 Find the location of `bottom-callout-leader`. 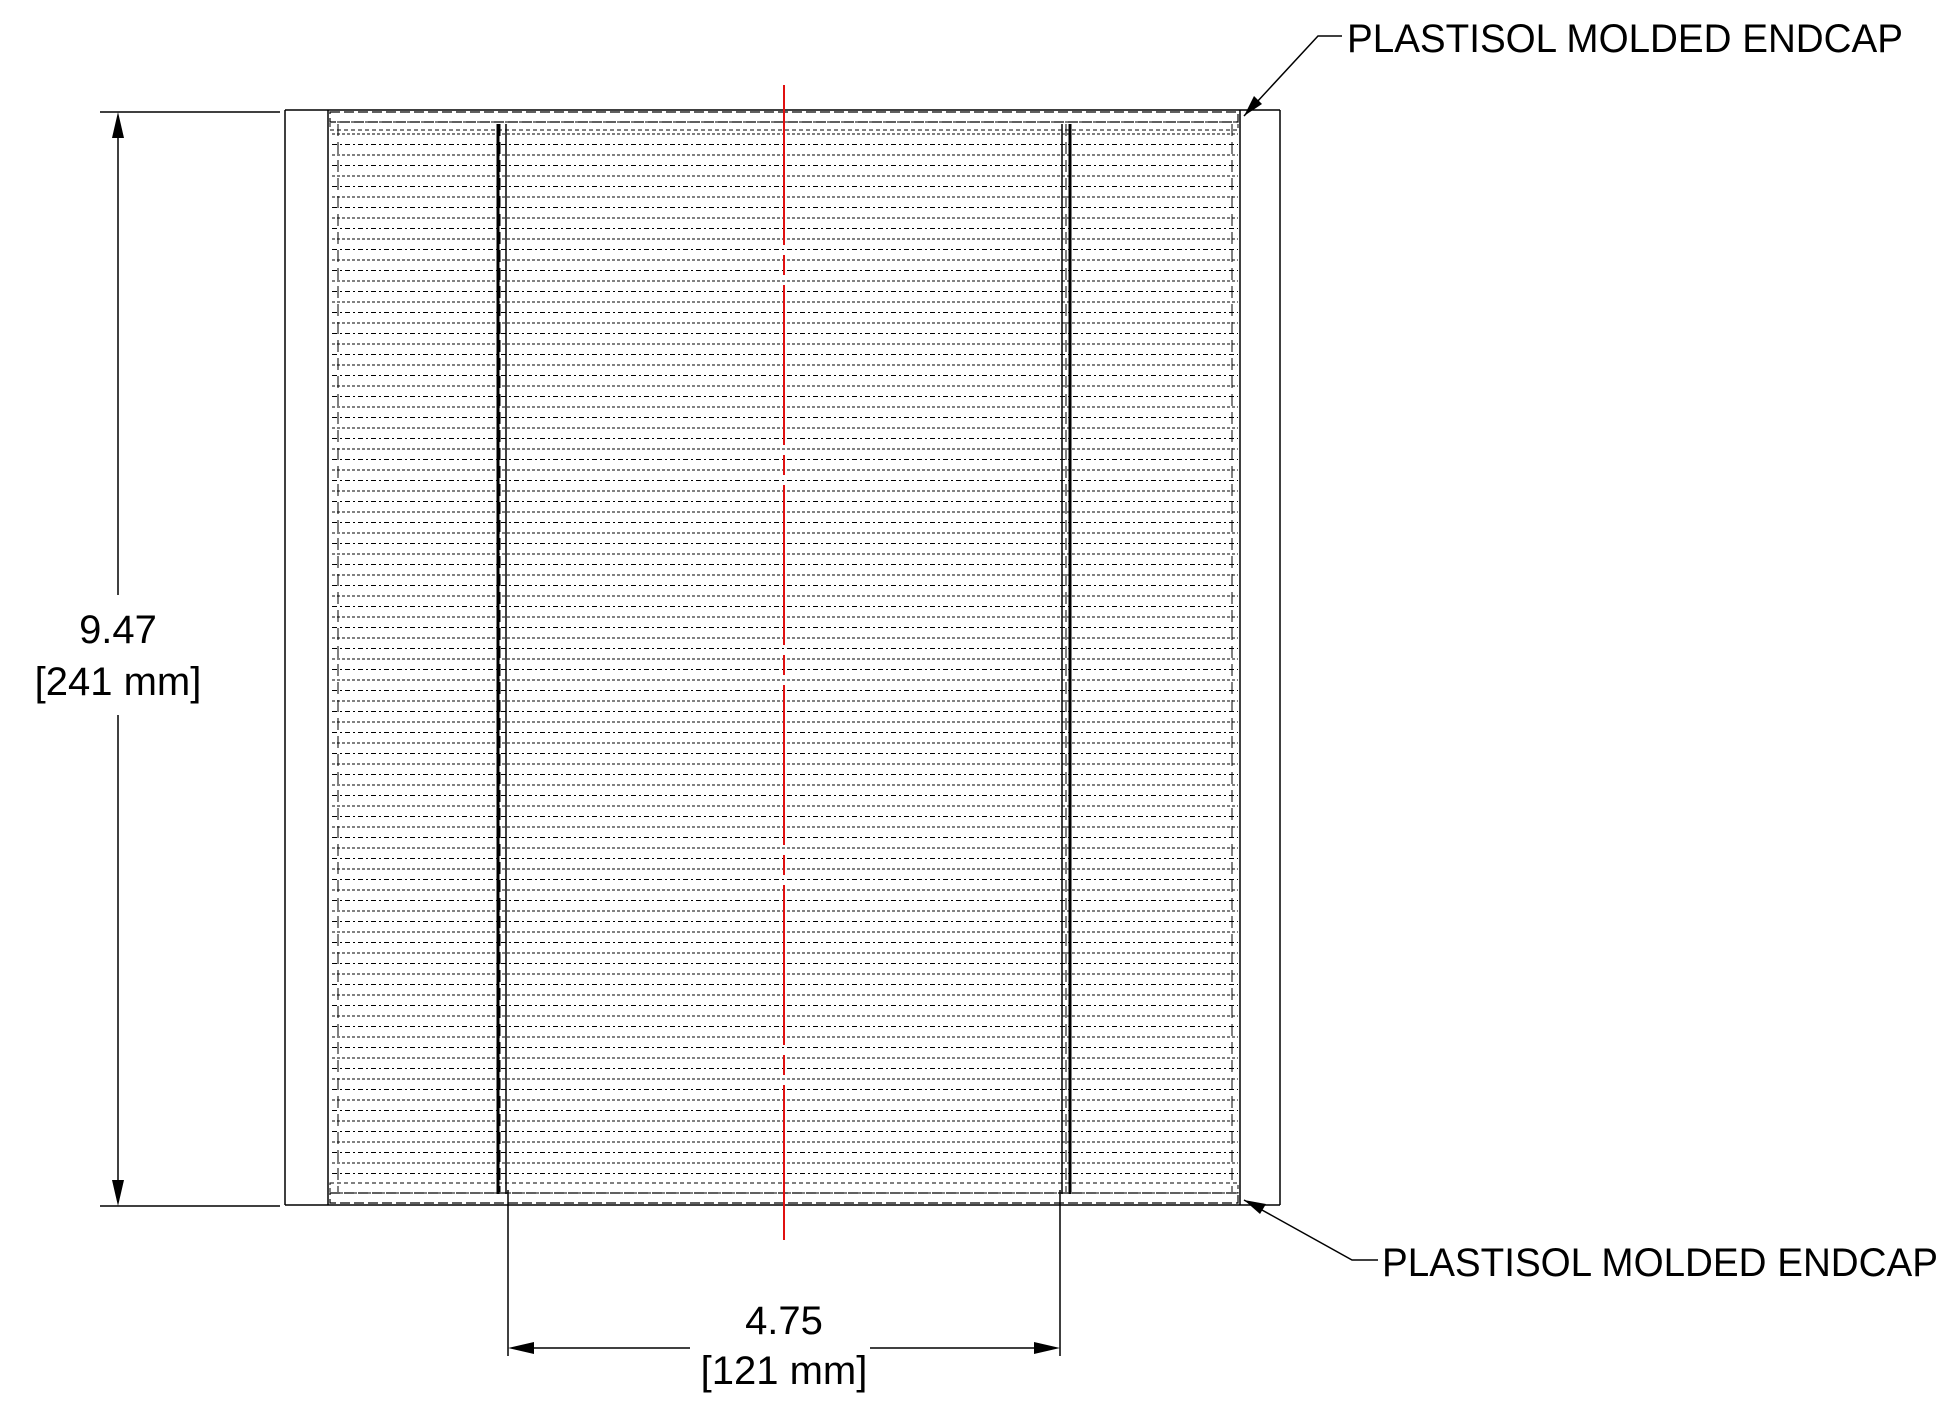

bottom-callout-leader is located at coordinates (1310, 1230).